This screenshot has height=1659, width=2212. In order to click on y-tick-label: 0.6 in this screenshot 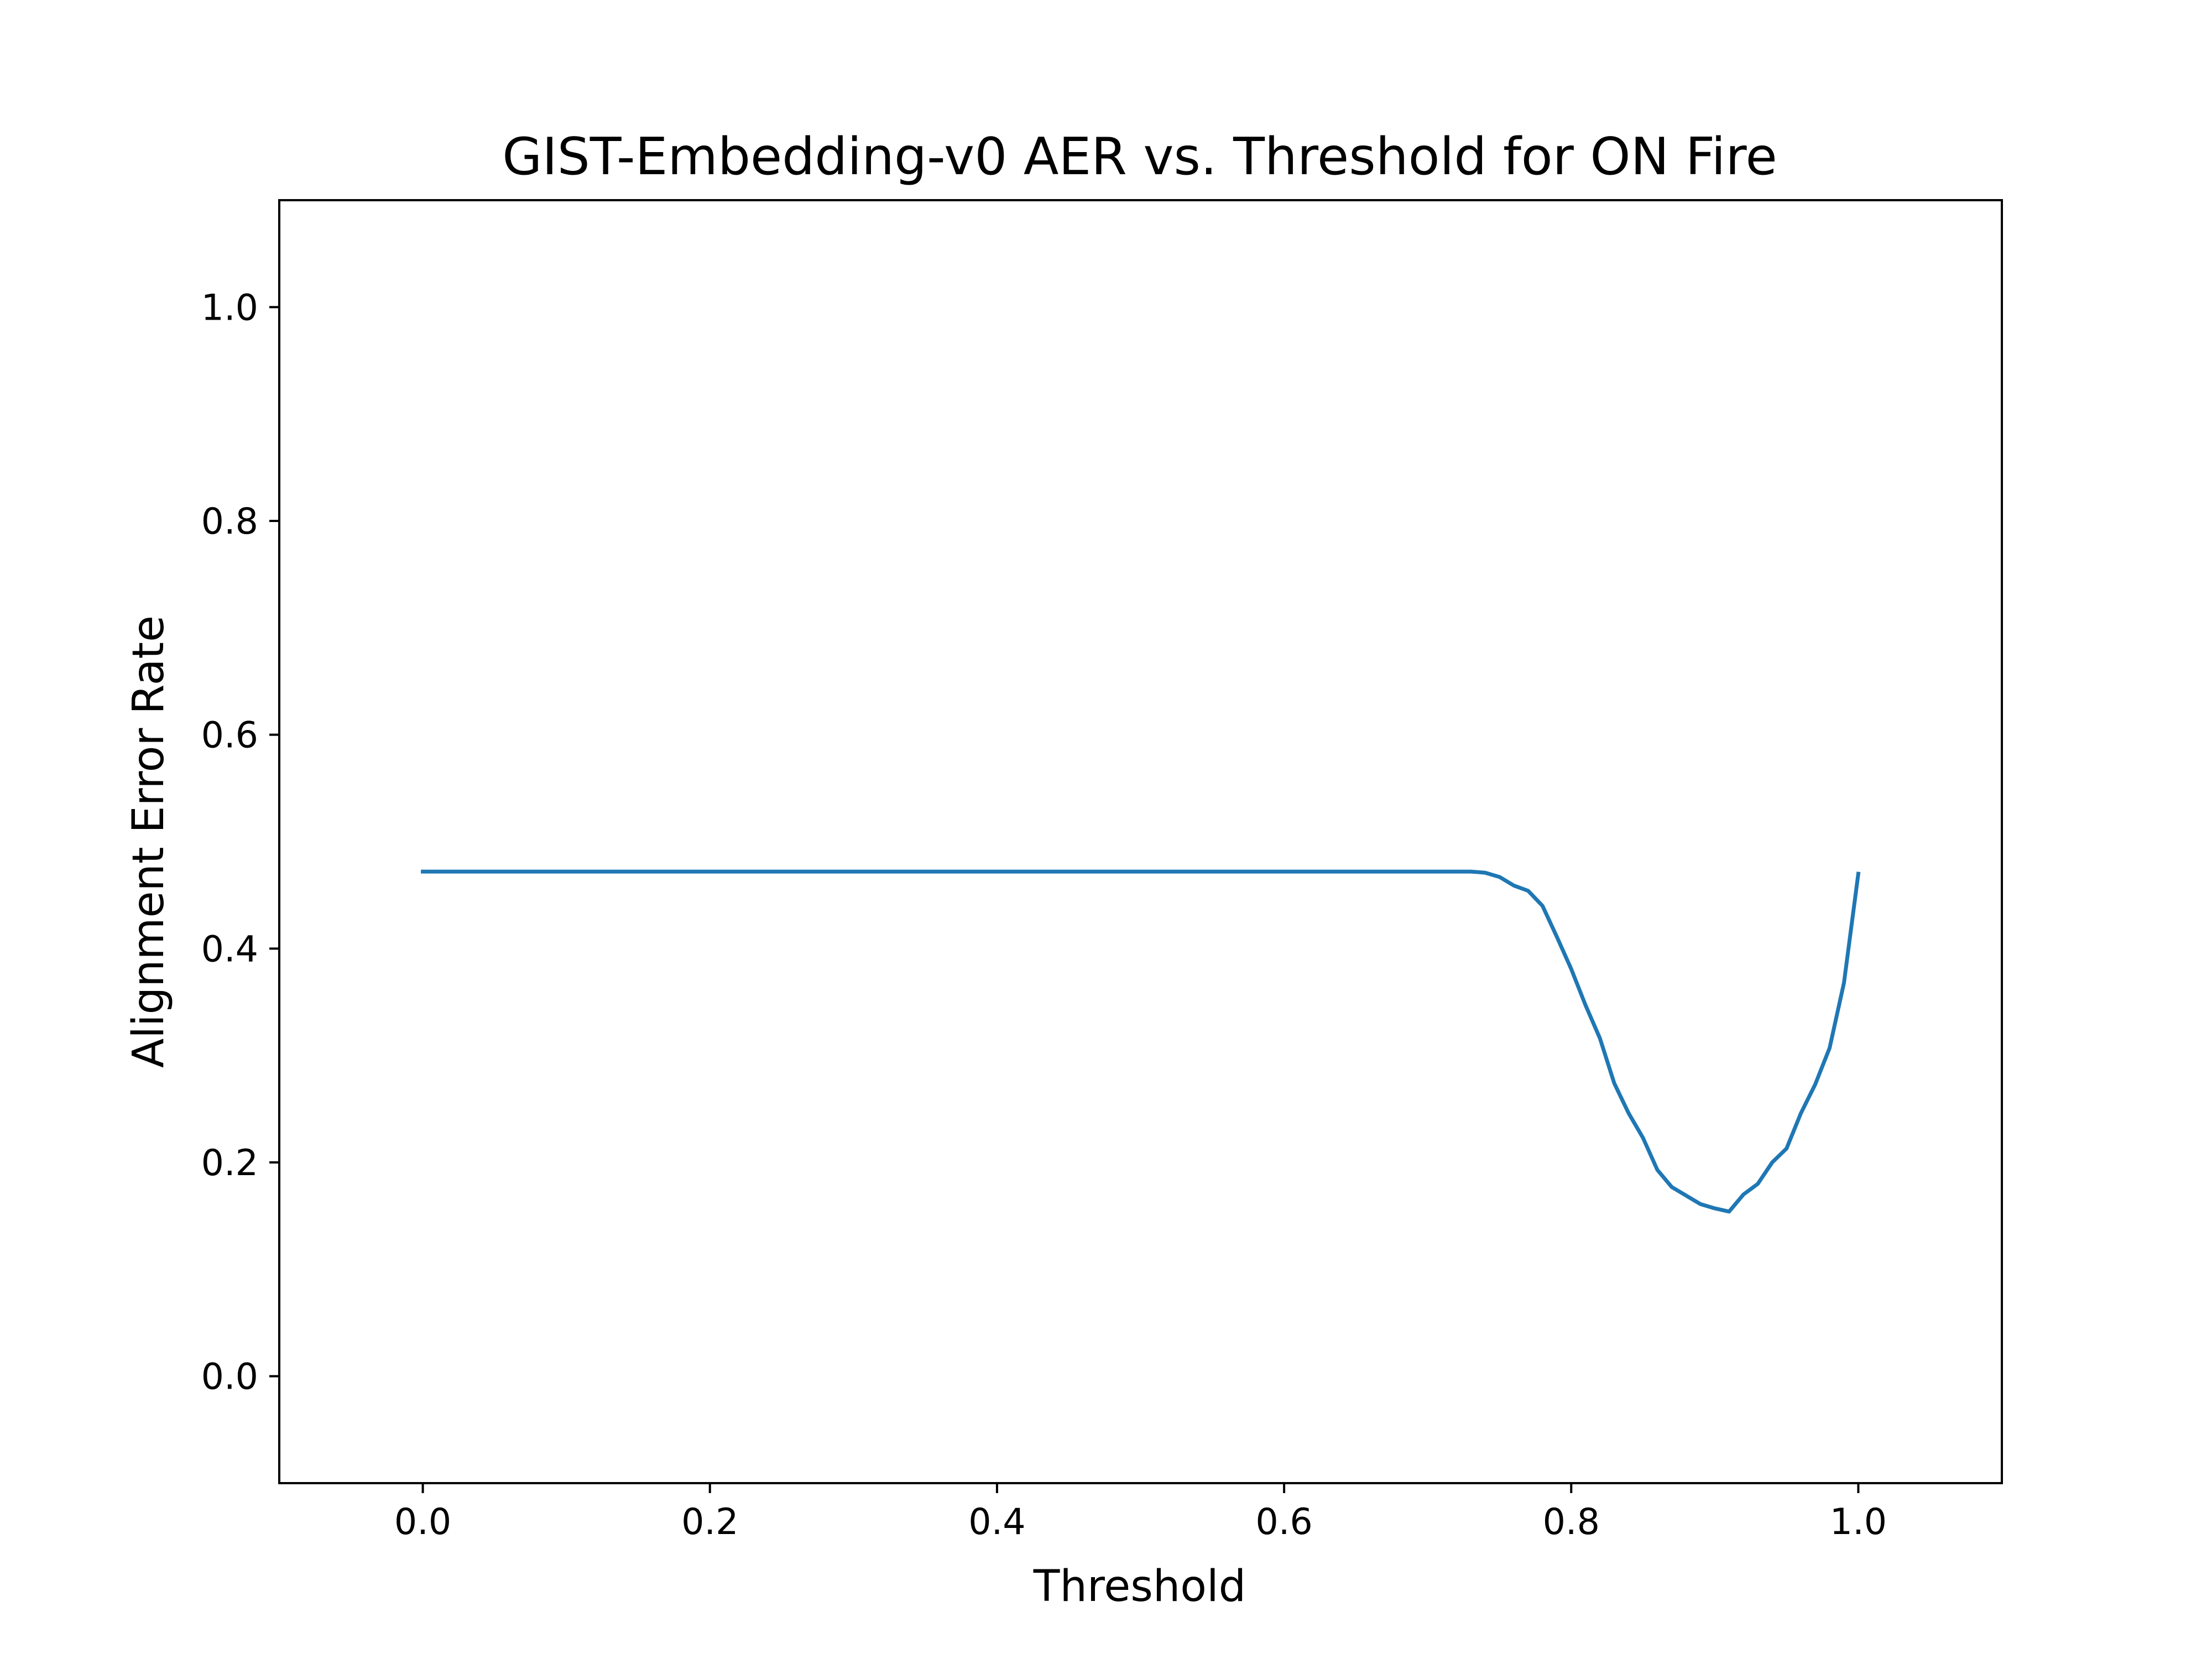, I will do `click(230, 736)`.